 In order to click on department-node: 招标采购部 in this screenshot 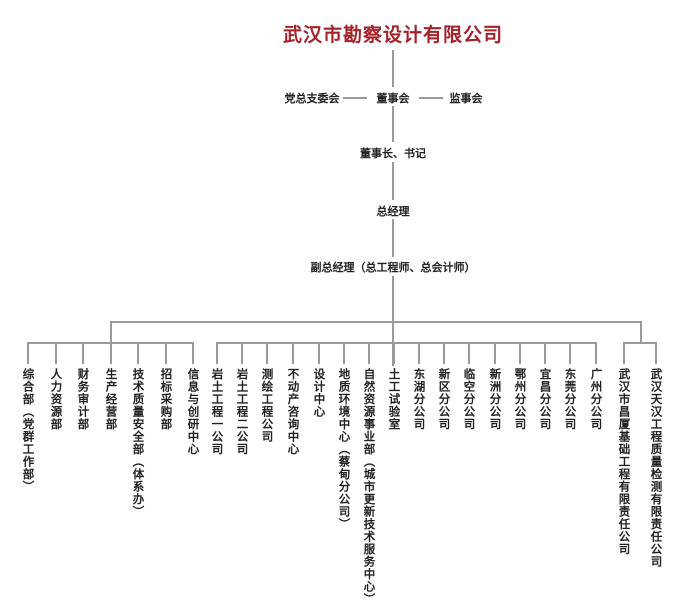, I will do `click(166, 399)`.